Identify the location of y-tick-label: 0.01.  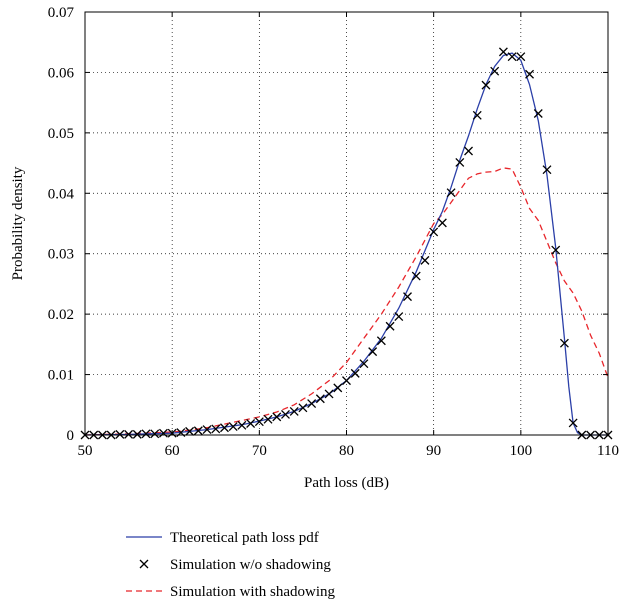
(61, 376).